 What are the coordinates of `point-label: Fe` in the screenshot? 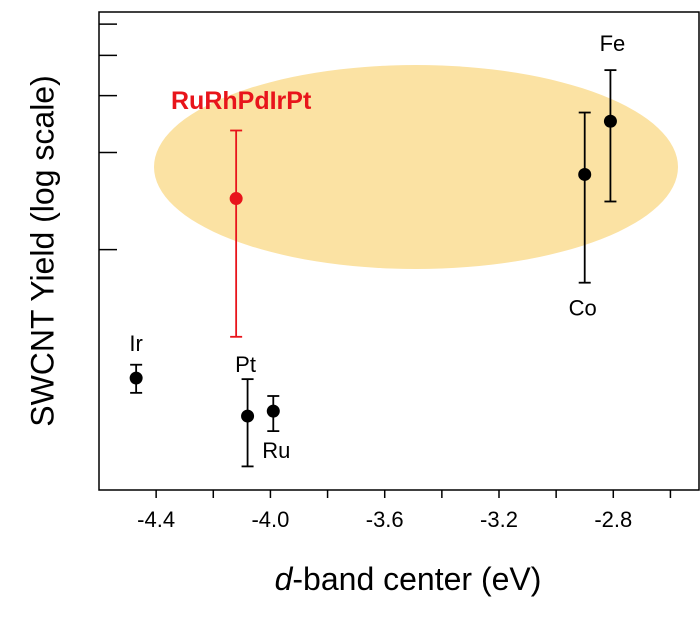 It's located at (613, 43).